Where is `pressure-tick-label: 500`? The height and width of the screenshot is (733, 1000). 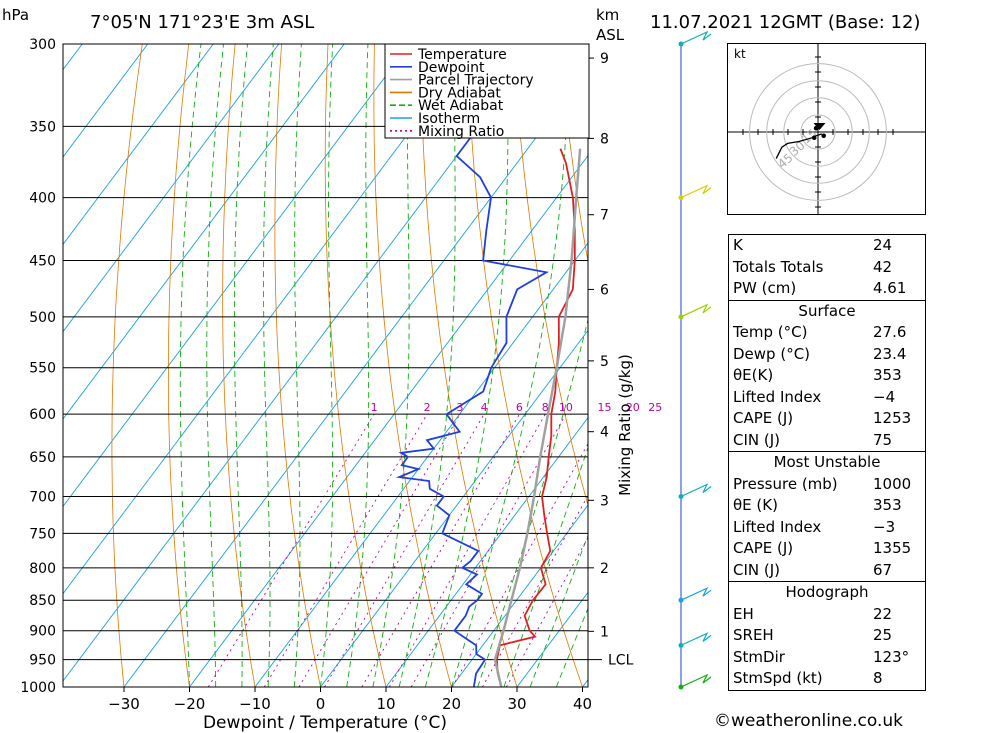
pressure-tick-label: 500 is located at coordinates (42, 318).